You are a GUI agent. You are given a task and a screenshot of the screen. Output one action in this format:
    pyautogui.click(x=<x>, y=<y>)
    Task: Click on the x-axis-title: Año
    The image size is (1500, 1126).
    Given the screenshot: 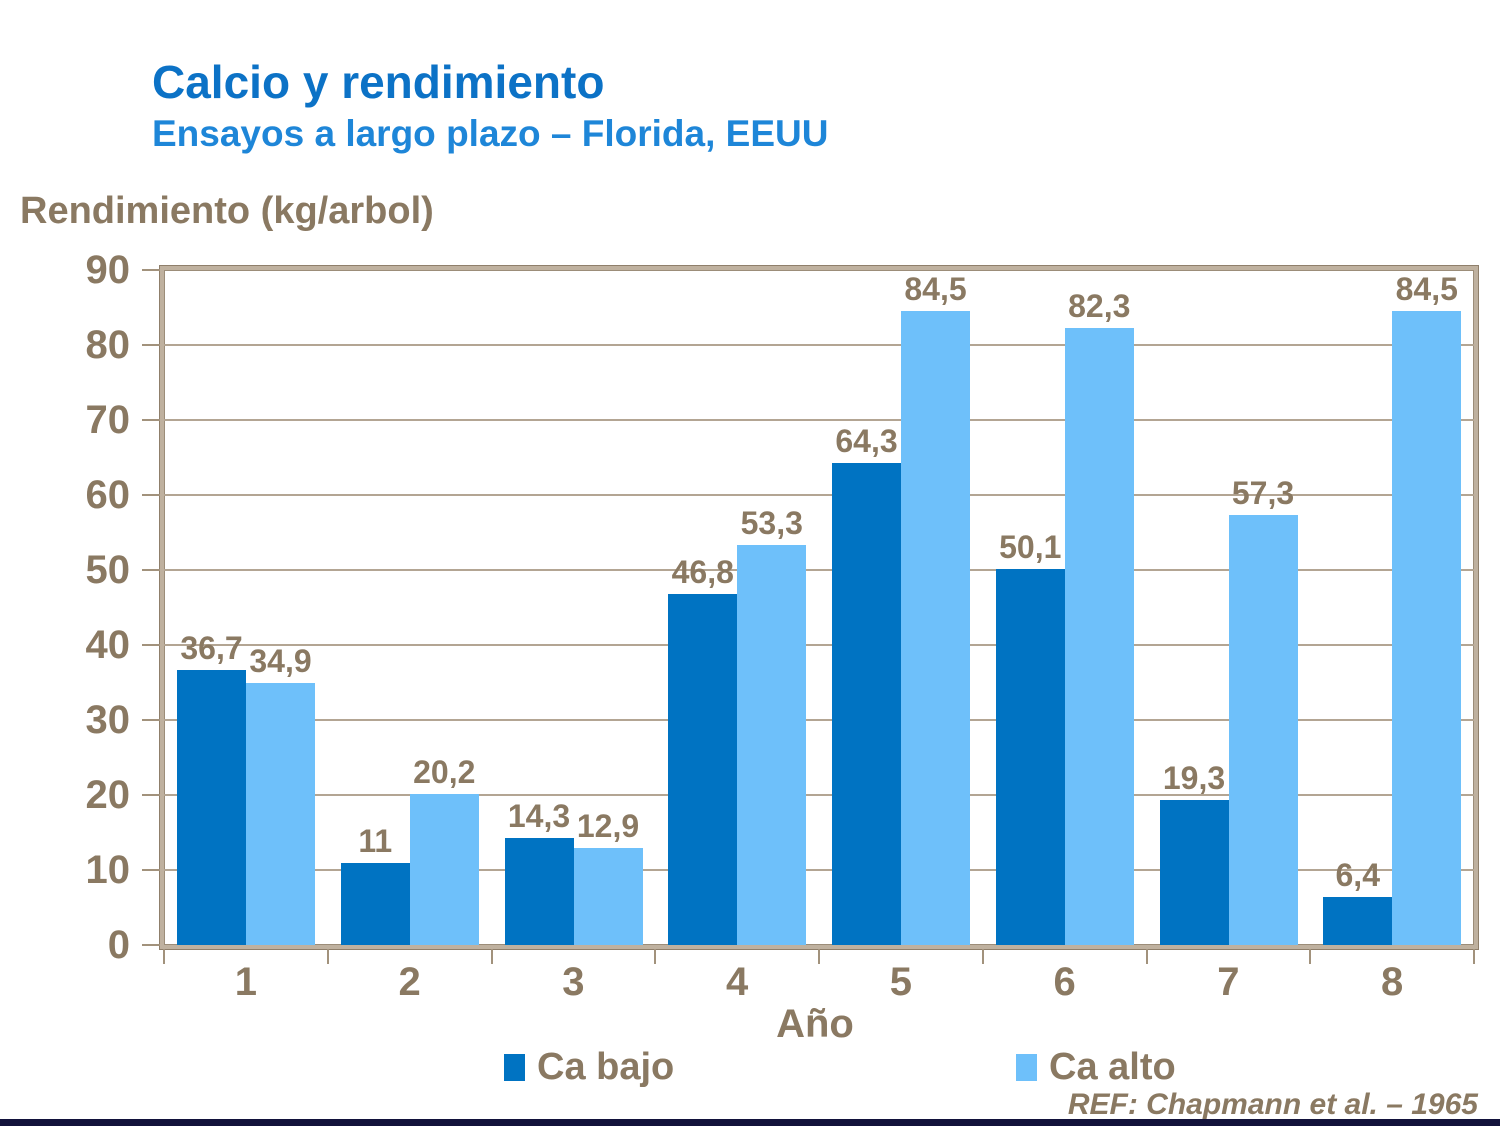 What is the action you would take?
    pyautogui.click(x=815, y=1024)
    